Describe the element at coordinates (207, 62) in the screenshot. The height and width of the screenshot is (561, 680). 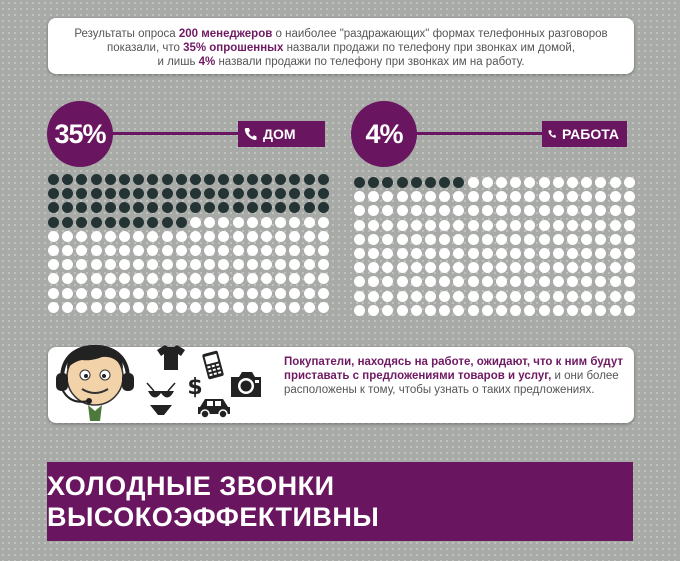
I see `highlight-4: 4%` at that location.